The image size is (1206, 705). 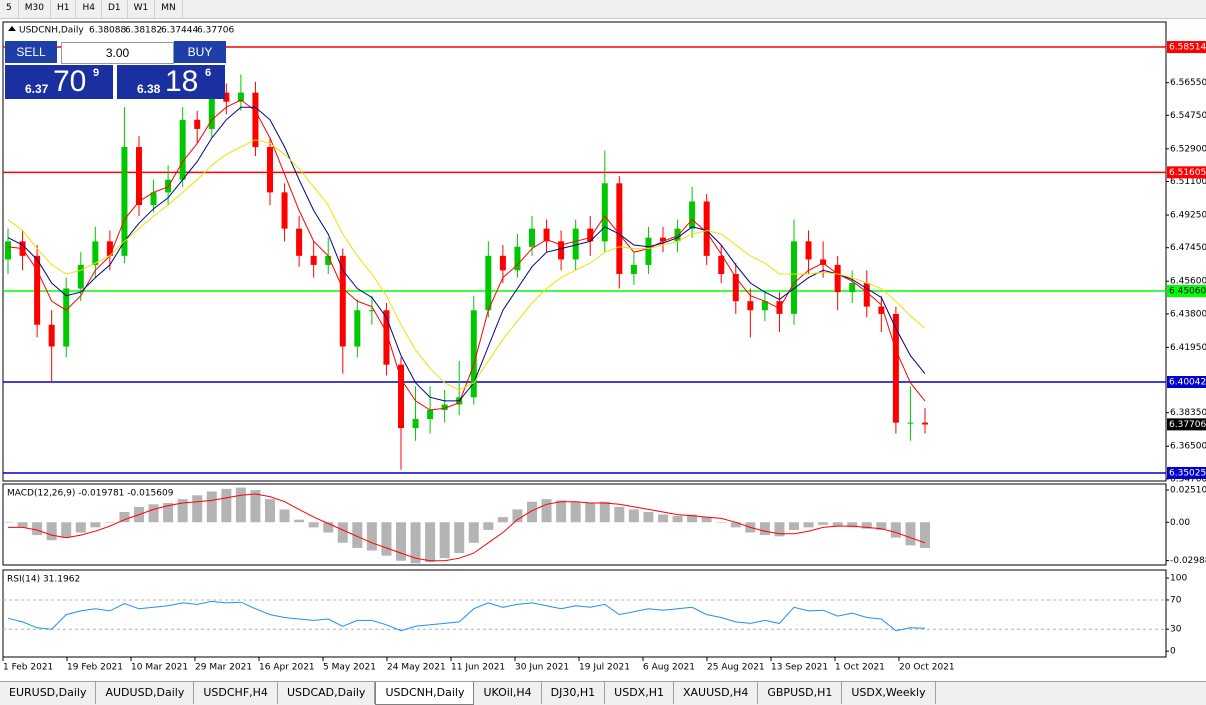 What do you see at coordinates (9, 9) in the screenshot?
I see `timeframe-button: 5` at bounding box center [9, 9].